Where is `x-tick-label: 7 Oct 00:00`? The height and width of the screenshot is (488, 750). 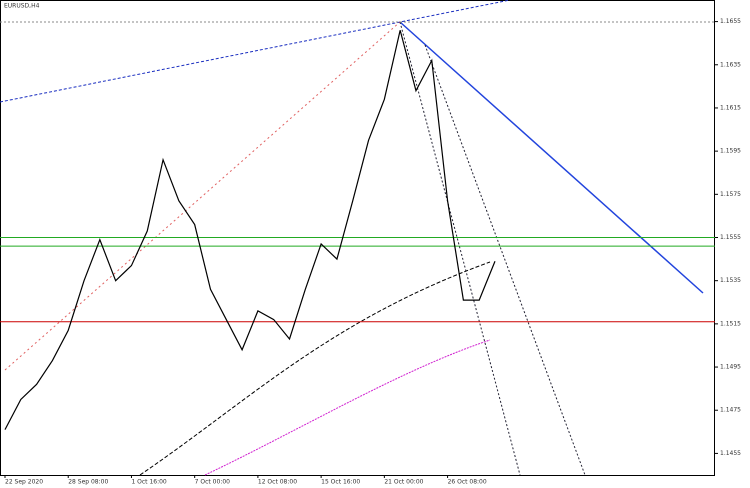 x-tick-label: 7 Oct 00:00 is located at coordinates (212, 482).